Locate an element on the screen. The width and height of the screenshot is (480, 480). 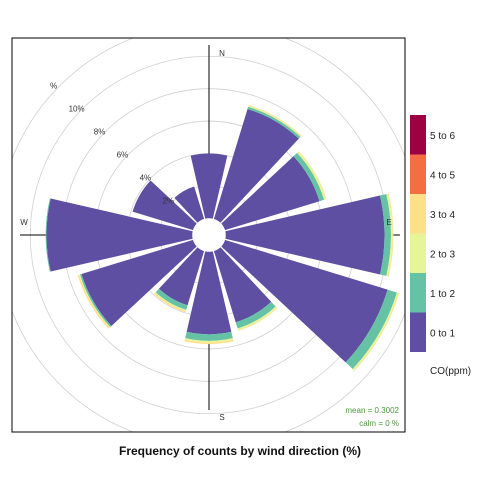
direction-label-s: S is located at coordinates (221, 417).